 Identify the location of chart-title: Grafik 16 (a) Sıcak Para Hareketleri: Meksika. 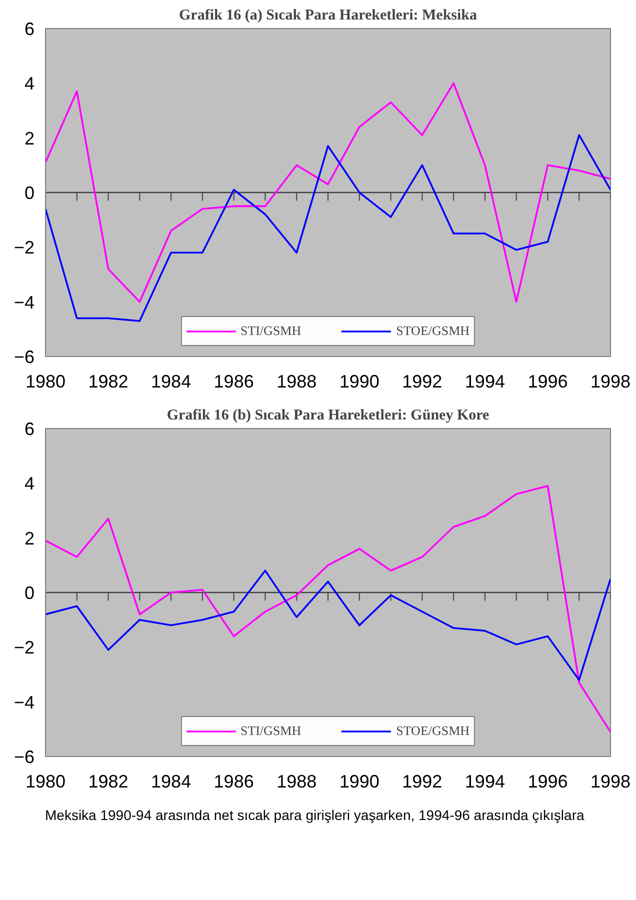
(328, 16).